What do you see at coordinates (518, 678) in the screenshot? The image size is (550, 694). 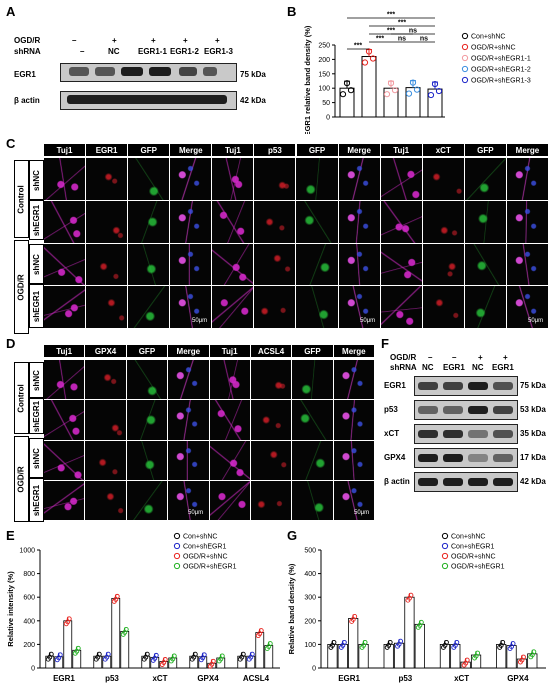 I see `x-tick-label: GPX4` at bounding box center [518, 678].